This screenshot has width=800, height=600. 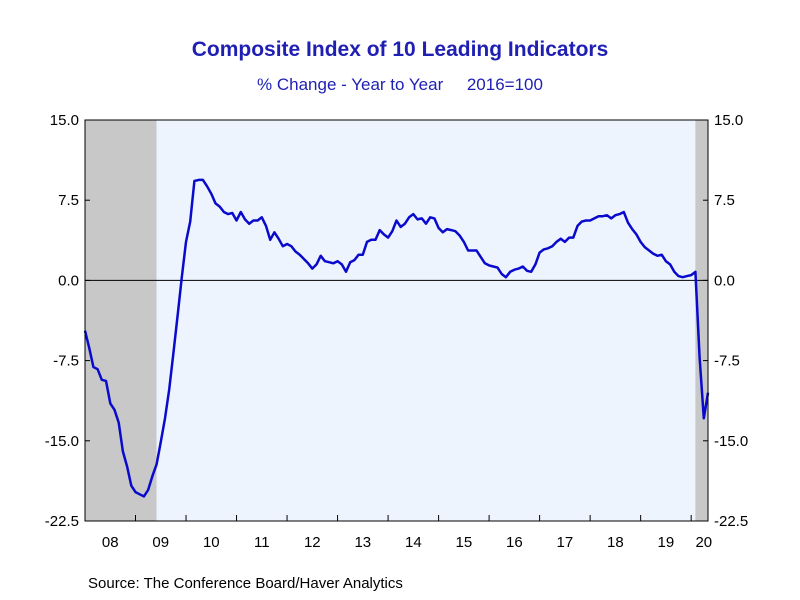 What do you see at coordinates (400, 84) in the screenshot?
I see `chart-subtitle: % Change - Year to Year 2016=100` at bounding box center [400, 84].